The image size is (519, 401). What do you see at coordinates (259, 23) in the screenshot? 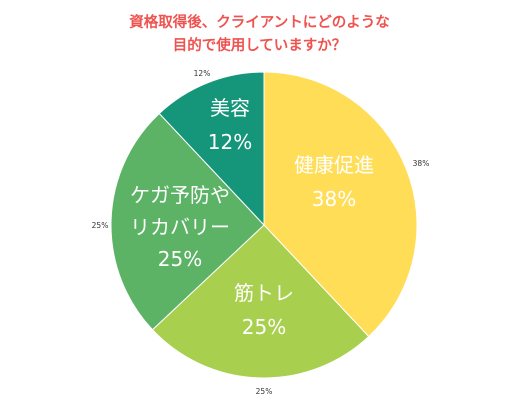
I see `chart-title-line-1: 資格取得後、クライアントにどのような` at bounding box center [259, 23].